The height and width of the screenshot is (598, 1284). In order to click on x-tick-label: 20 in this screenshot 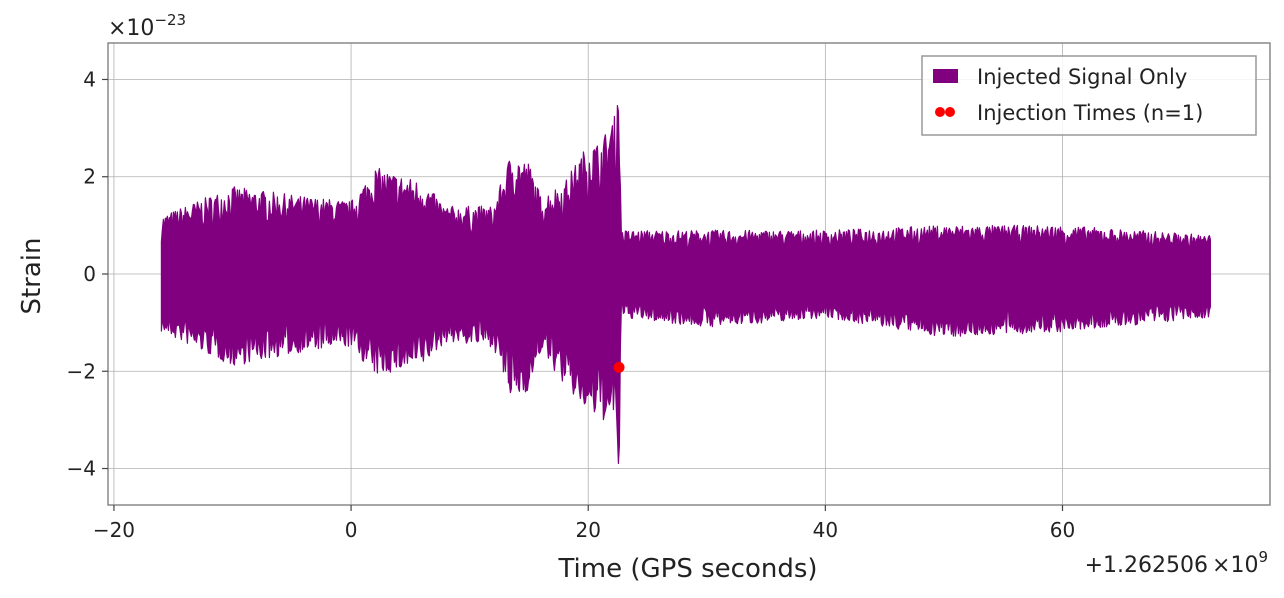, I will do `click(587, 530)`.